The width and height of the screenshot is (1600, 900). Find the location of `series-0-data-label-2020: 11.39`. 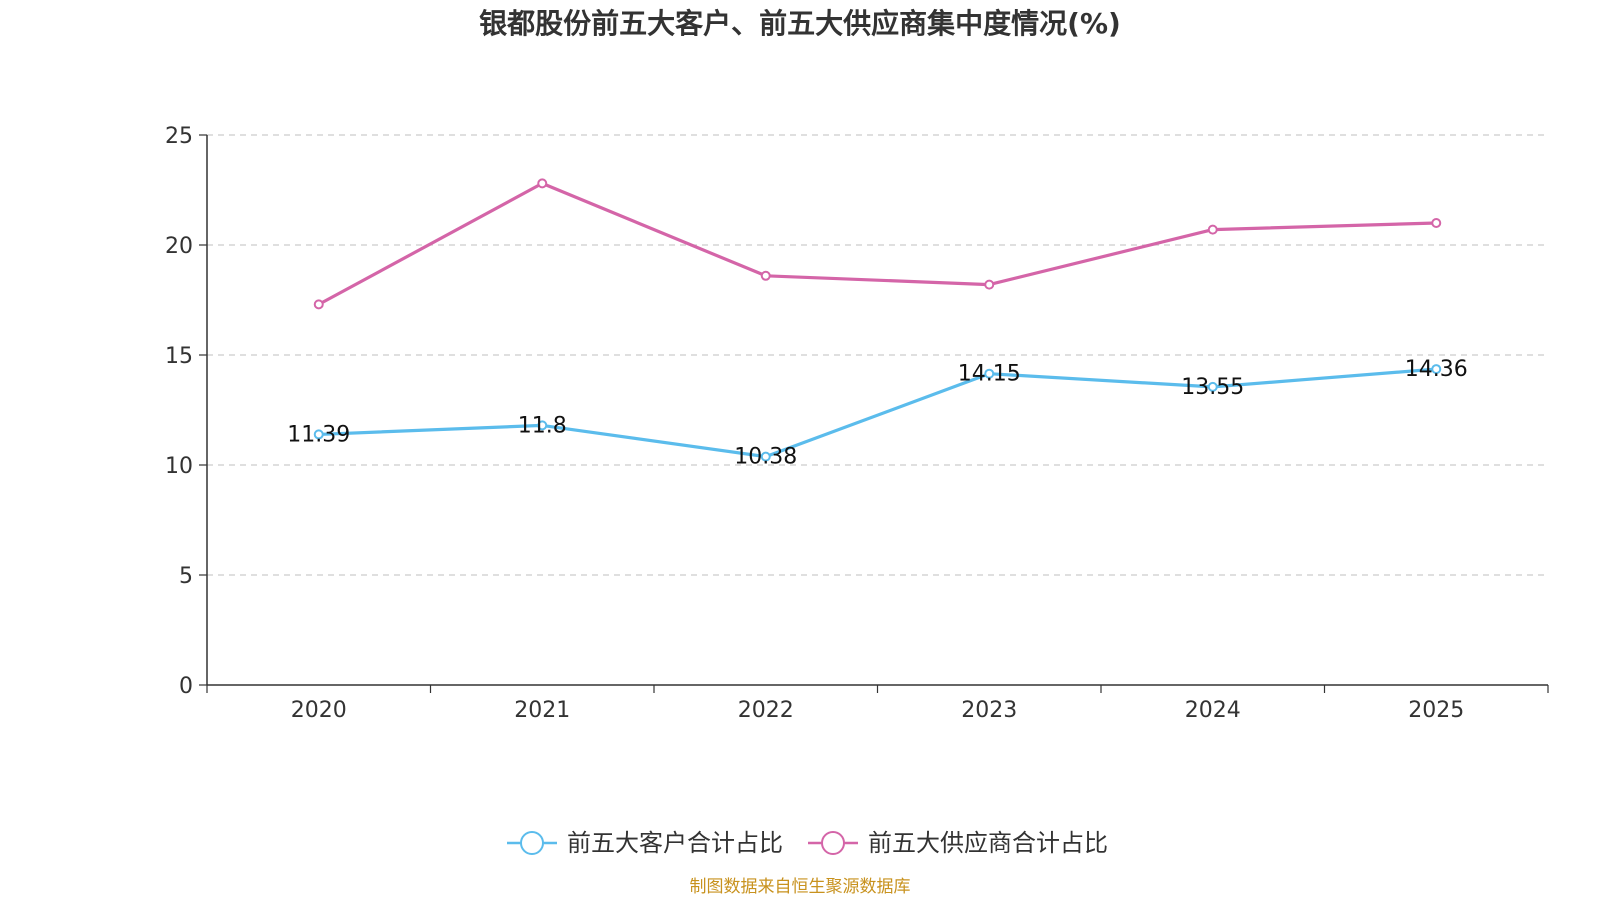

series-0-data-label-2020: 11.39 is located at coordinates (318, 434).